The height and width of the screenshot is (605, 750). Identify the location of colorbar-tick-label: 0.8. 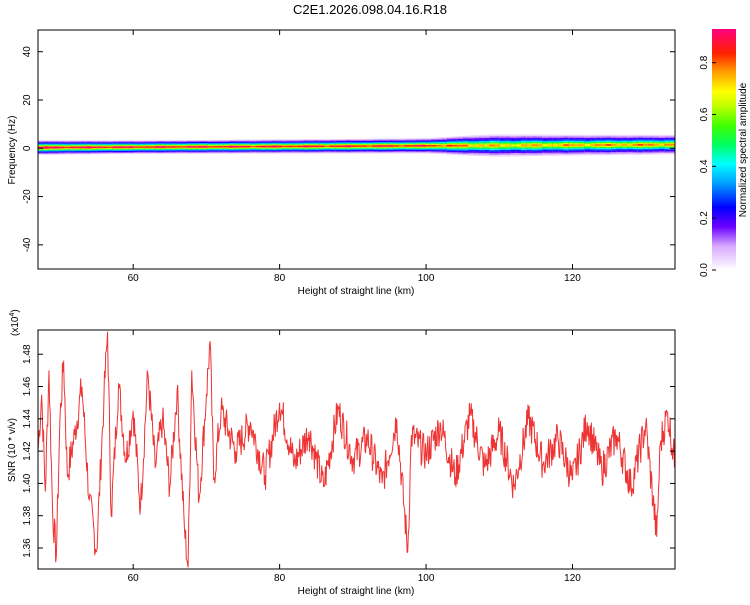
(704, 62).